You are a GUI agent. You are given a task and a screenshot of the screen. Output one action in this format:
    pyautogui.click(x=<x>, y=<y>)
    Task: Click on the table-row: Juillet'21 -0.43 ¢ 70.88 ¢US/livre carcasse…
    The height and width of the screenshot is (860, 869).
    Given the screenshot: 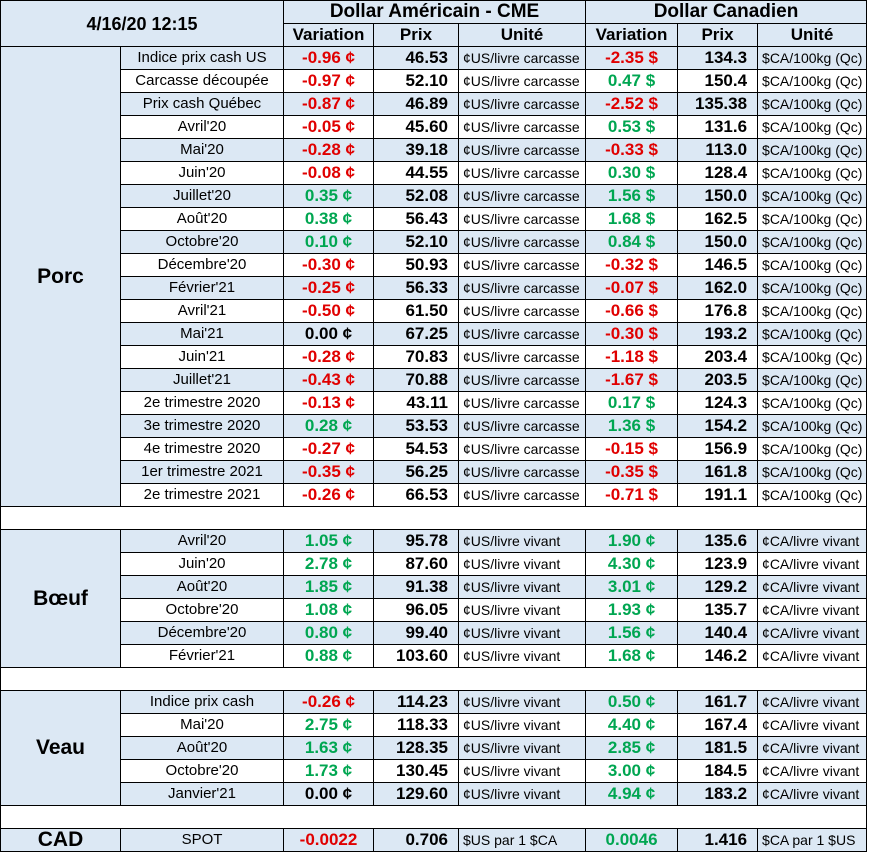 What is the action you would take?
    pyautogui.click(x=434, y=380)
    